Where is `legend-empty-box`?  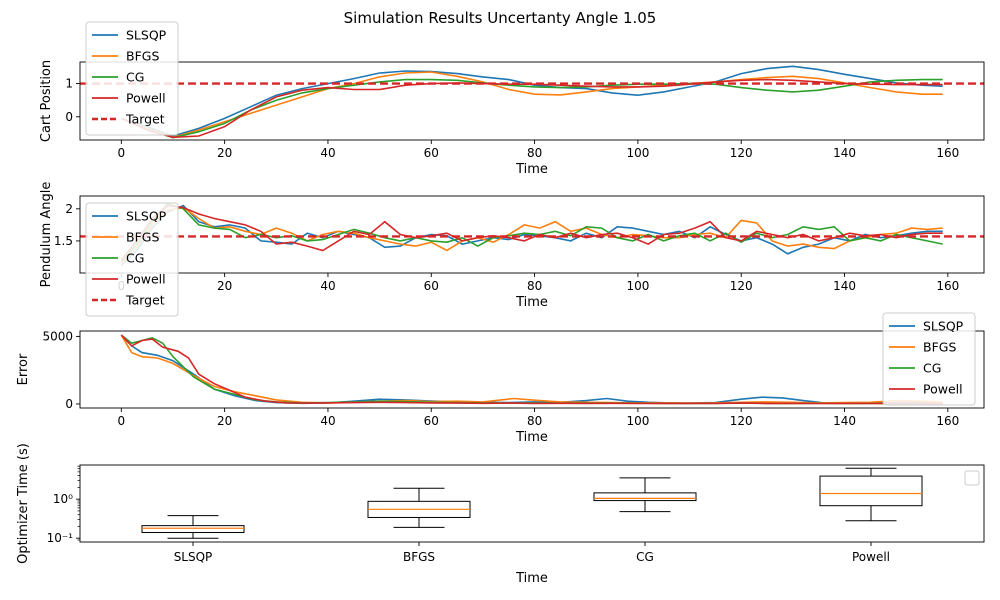
legend-empty-box is located at coordinates (972, 478).